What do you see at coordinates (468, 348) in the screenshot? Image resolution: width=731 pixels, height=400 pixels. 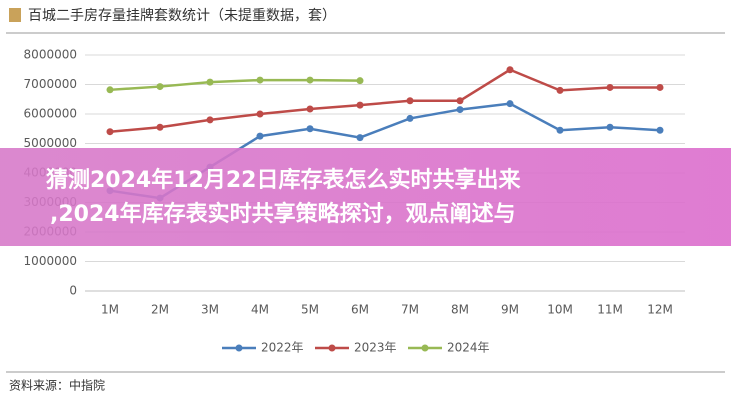 I see `legend-label: 2024年` at bounding box center [468, 348].